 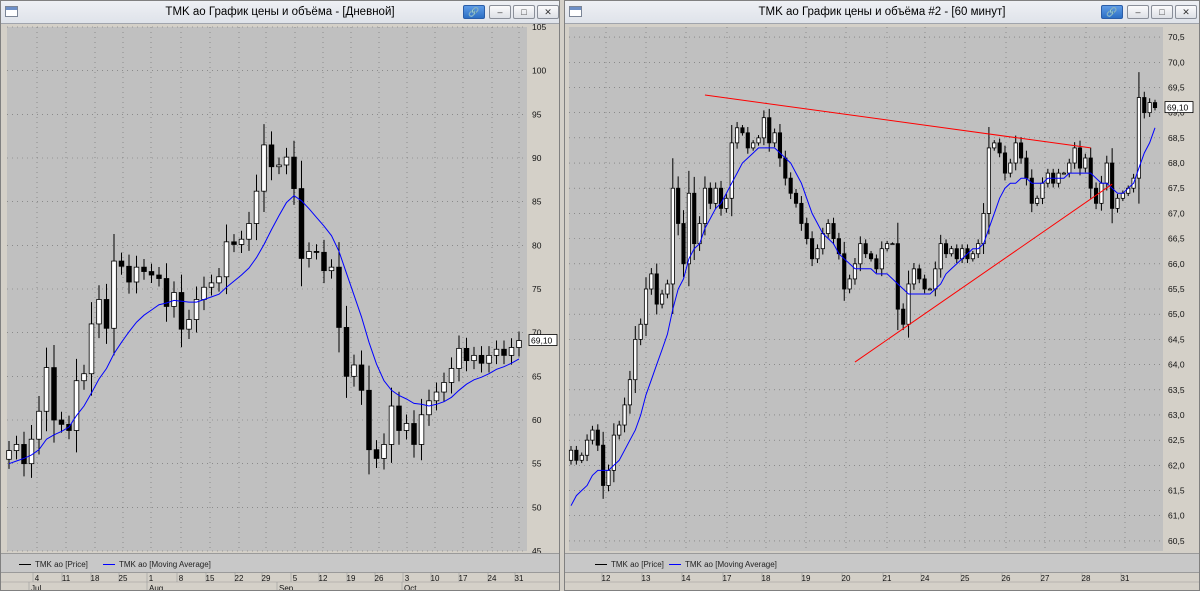 I want to click on y-tick-label: 65,5, so click(x=1176, y=289).